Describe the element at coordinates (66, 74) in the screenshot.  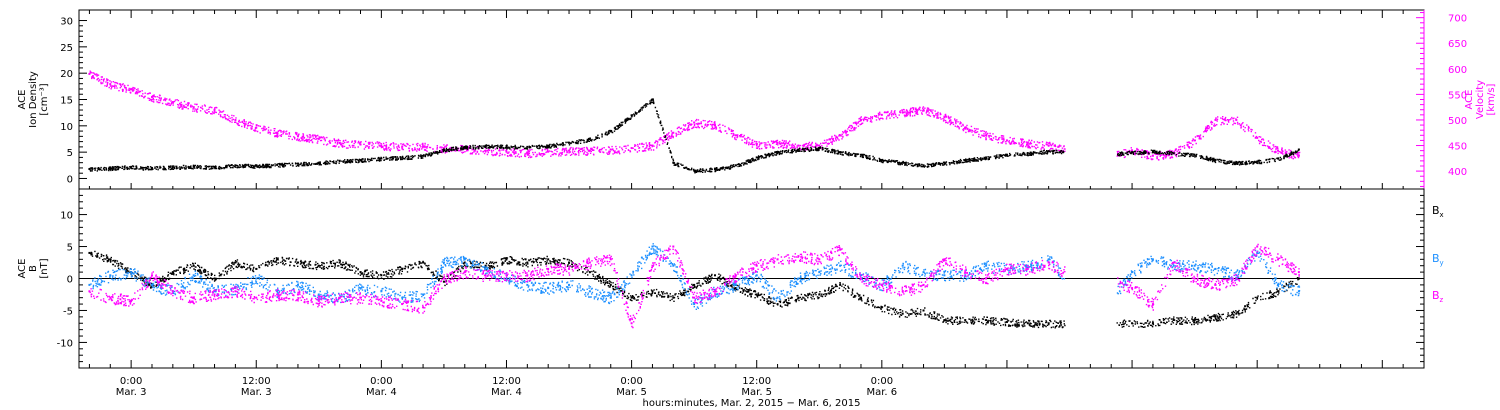
I see `density-tick-label: 20` at that location.